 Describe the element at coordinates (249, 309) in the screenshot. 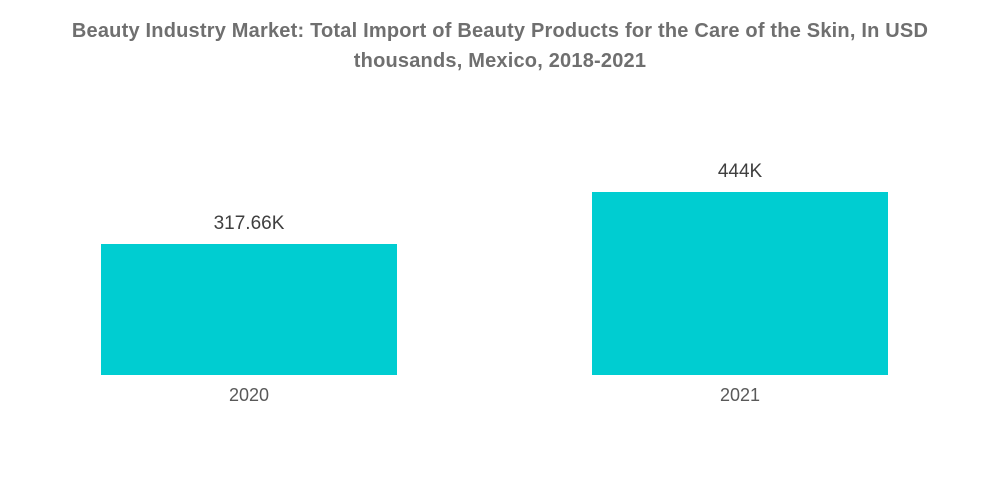

I see `bar-2020` at that location.